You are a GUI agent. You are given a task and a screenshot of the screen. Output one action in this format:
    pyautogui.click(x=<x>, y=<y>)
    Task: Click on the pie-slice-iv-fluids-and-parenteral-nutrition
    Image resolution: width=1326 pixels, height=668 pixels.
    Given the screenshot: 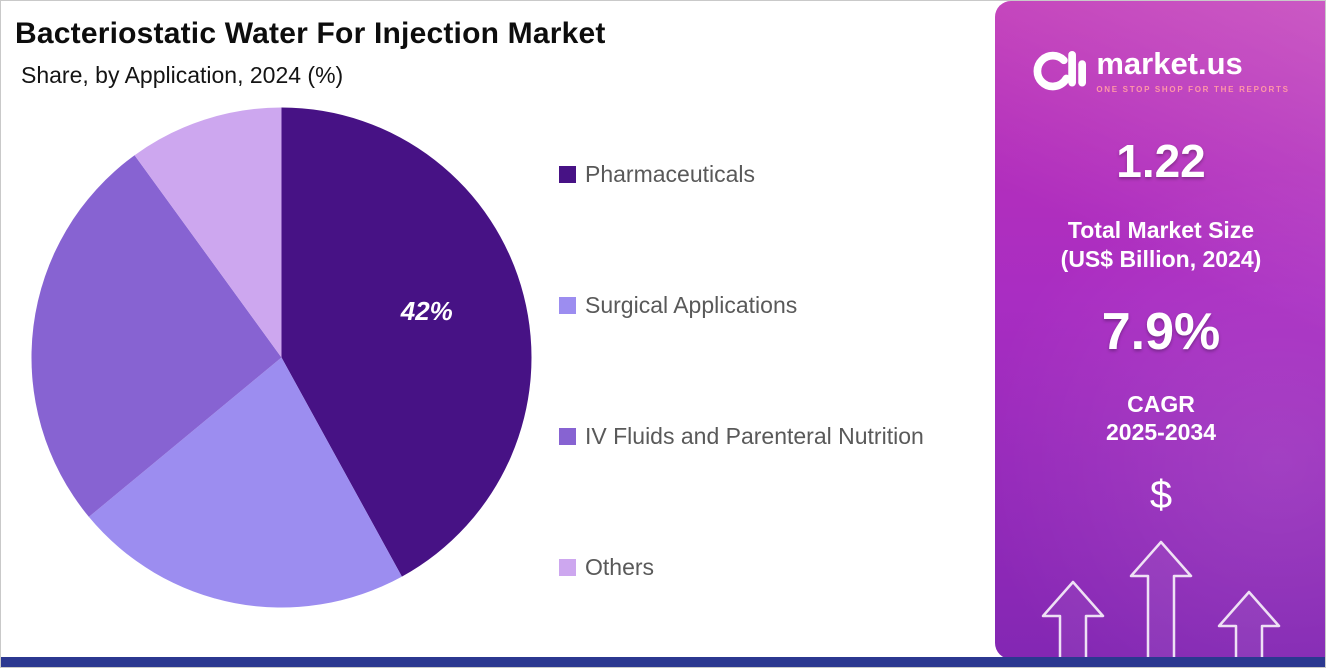 What is the action you would take?
    pyautogui.click(x=156, y=336)
    